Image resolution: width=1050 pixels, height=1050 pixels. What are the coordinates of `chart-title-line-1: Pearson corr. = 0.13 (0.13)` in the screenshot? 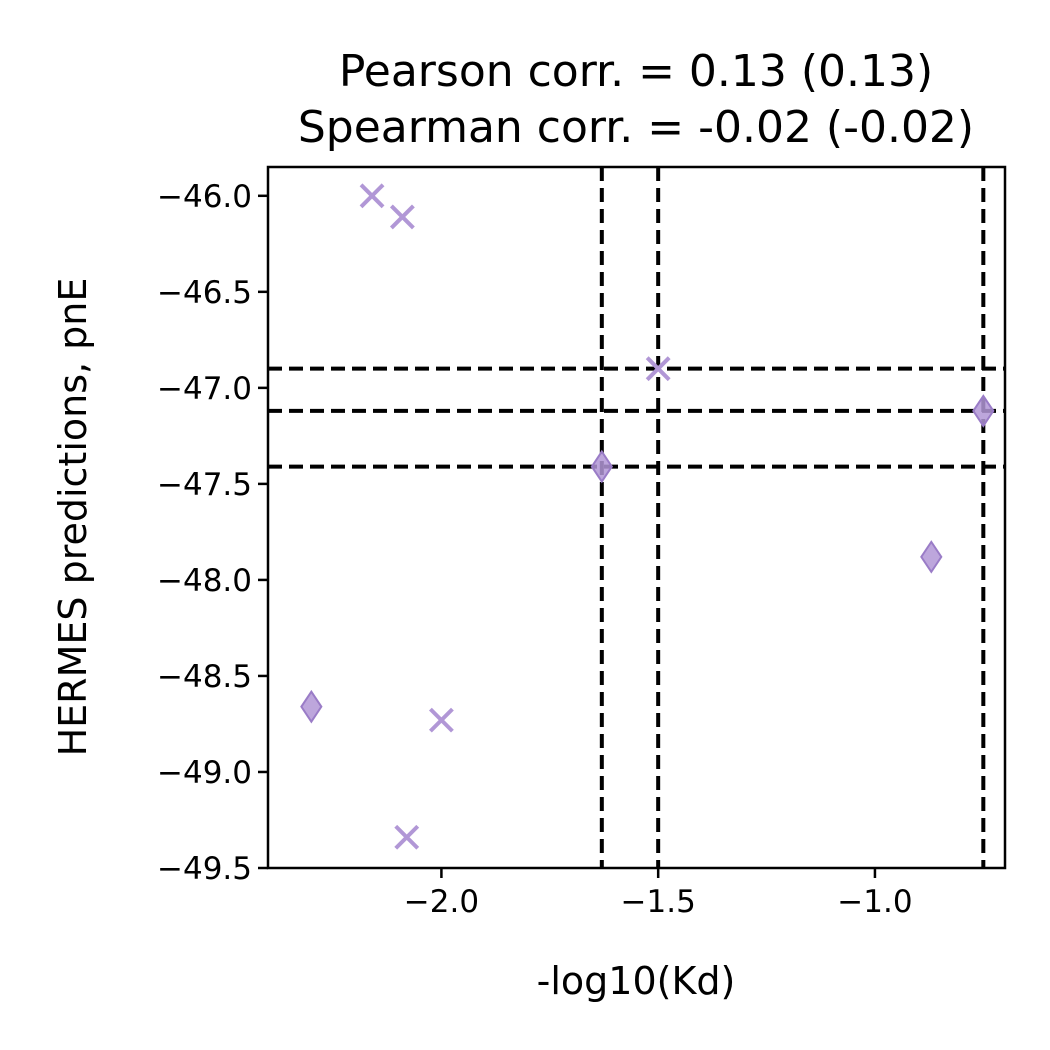 It's located at (636, 71).